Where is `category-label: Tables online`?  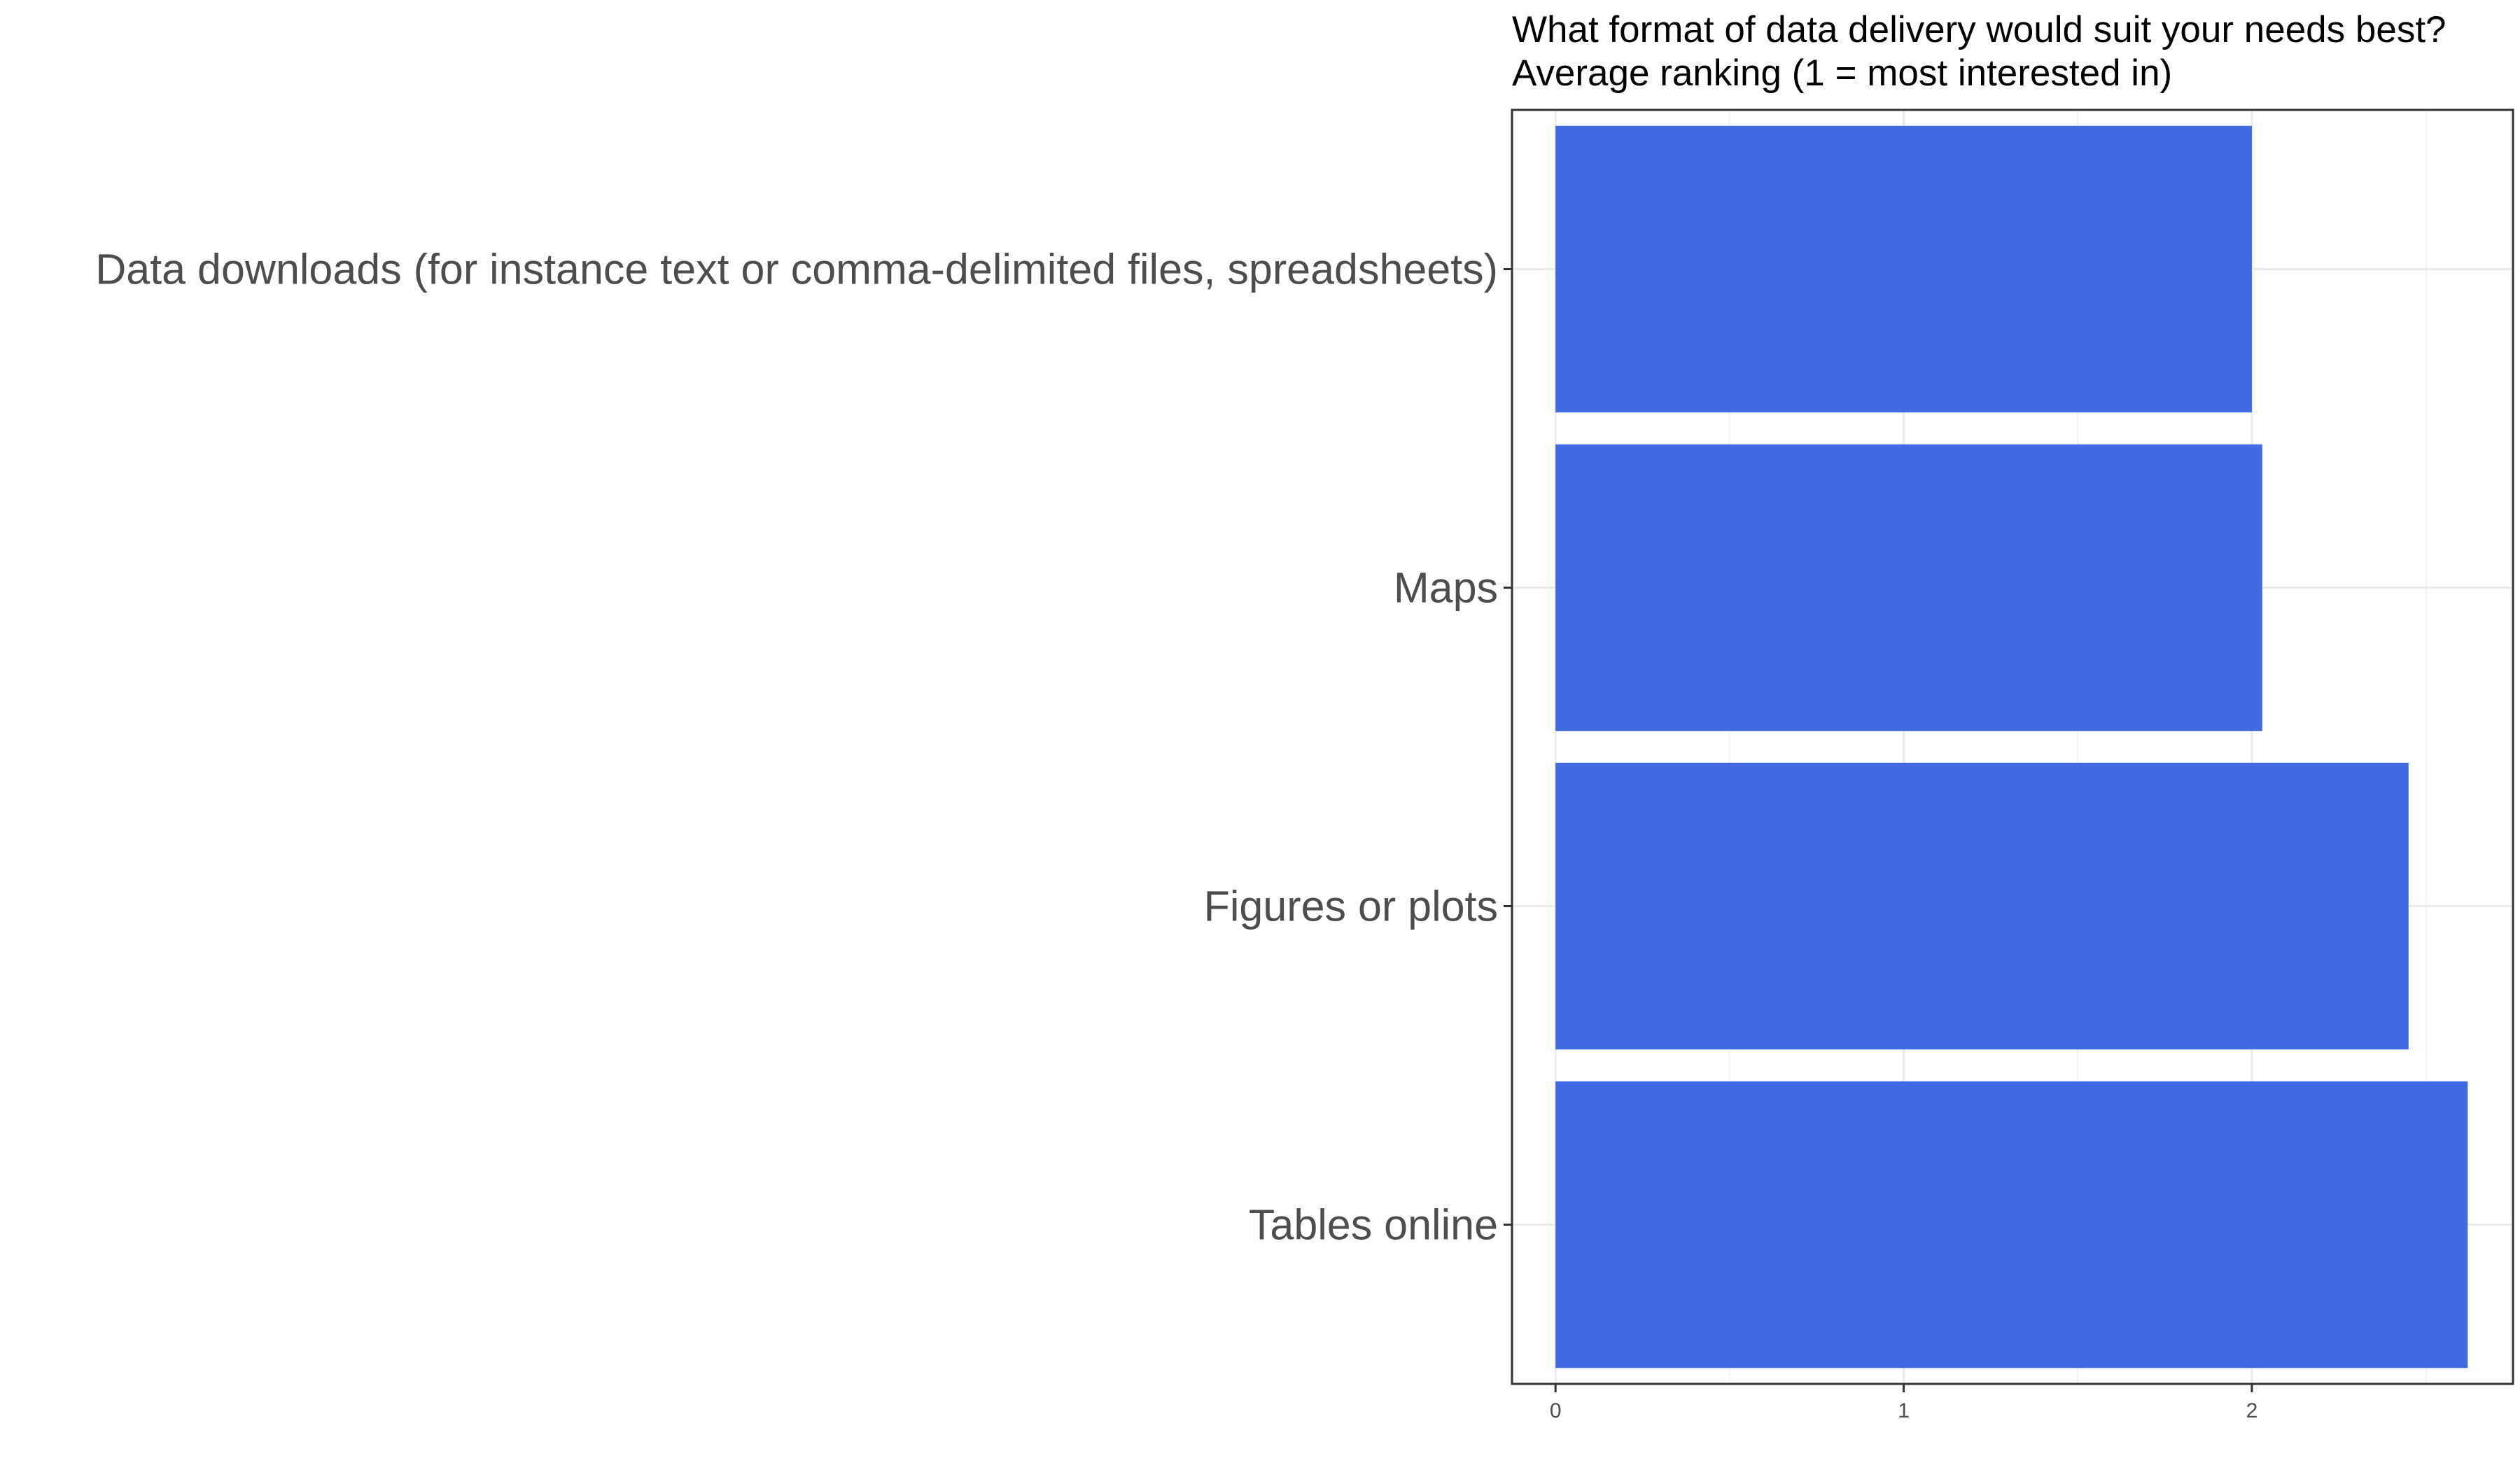
category-label: Tables online is located at coordinates (1373, 1225).